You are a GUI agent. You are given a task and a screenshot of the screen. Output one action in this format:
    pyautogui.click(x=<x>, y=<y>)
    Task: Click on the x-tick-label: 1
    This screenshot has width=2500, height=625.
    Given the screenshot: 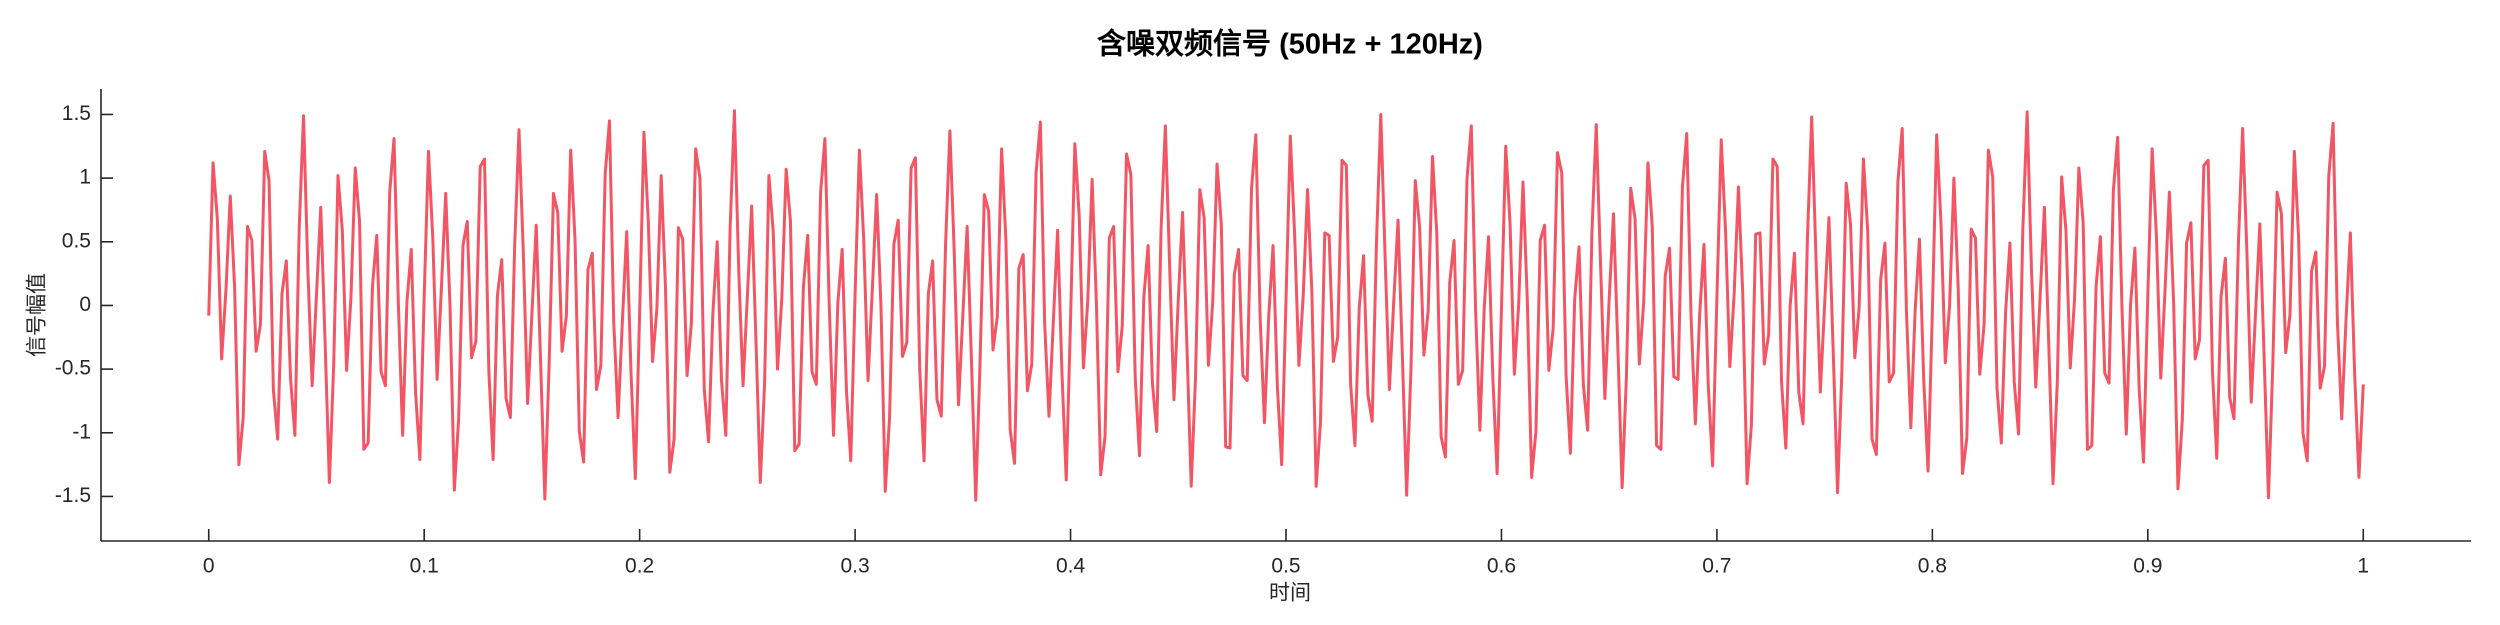 What is the action you would take?
    pyautogui.click(x=2363, y=566)
    